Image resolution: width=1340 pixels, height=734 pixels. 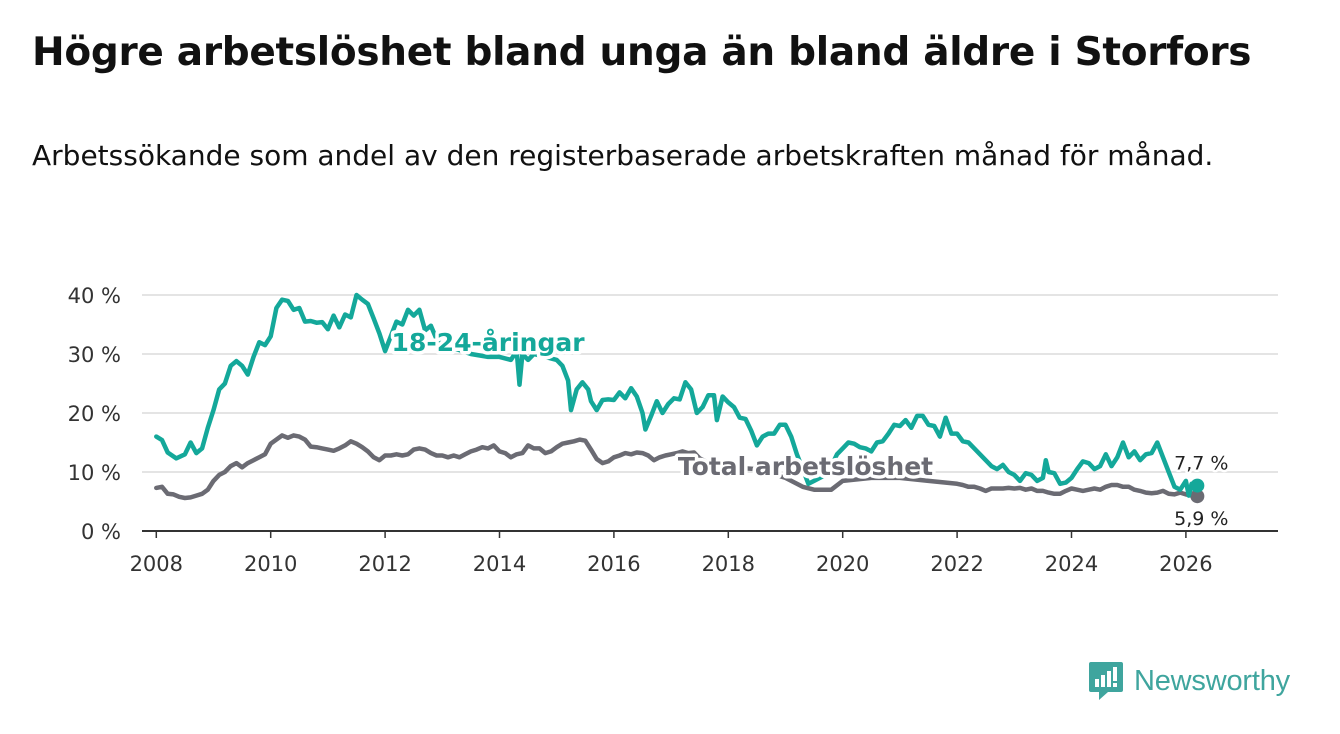 I want to click on series-label-youth: 18-24-åringar, so click(x=489, y=342).